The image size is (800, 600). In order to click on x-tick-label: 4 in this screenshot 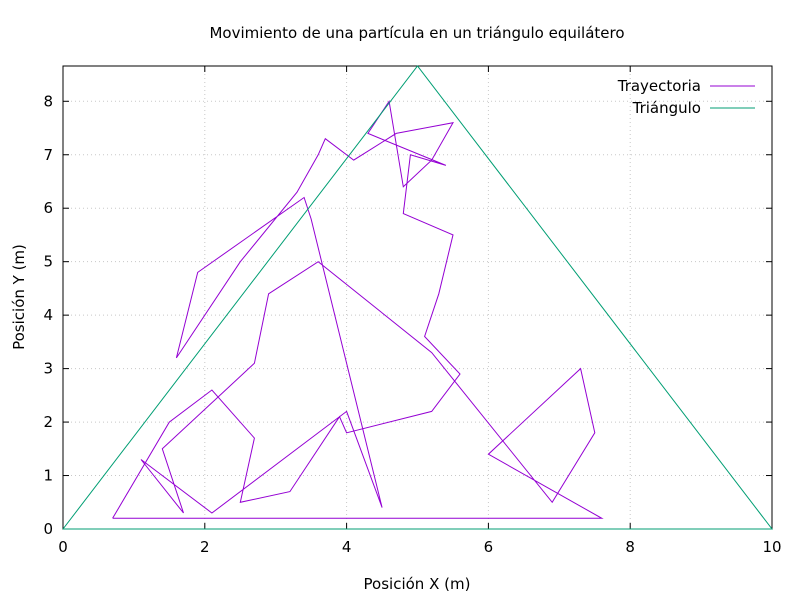, I will do `click(347, 547)`.